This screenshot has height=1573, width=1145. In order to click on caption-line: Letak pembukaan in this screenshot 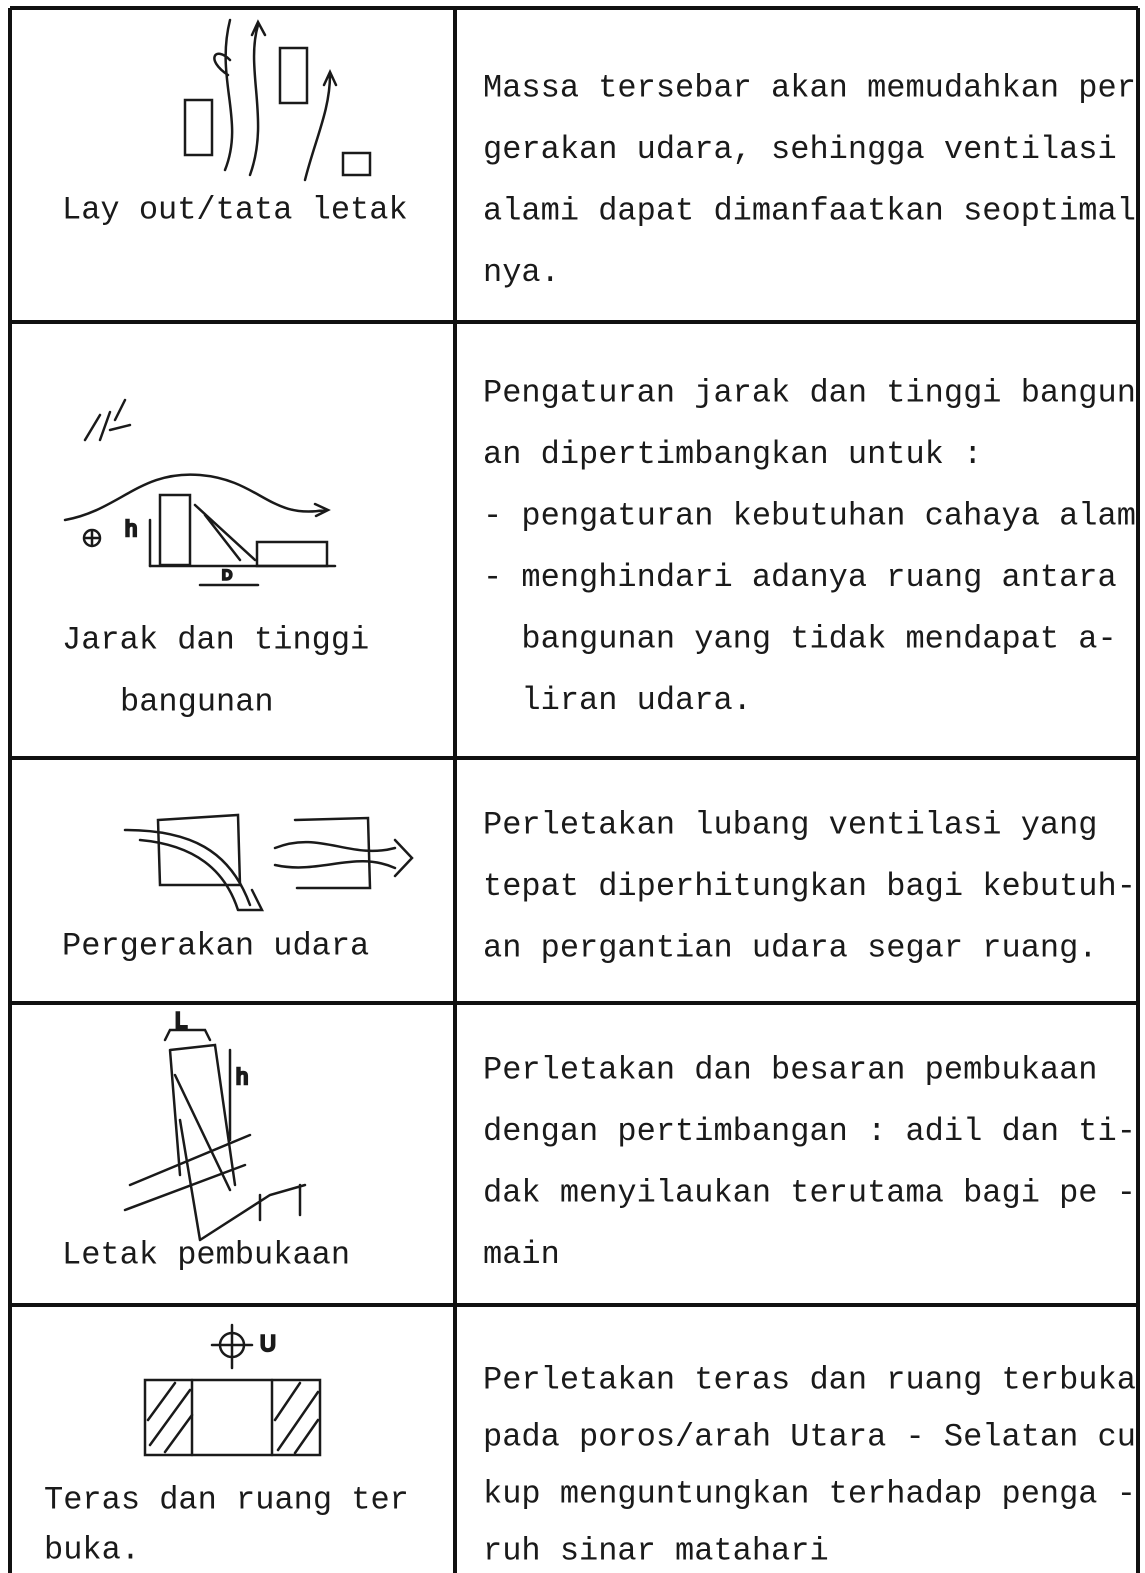, I will do `click(206, 1254)`.